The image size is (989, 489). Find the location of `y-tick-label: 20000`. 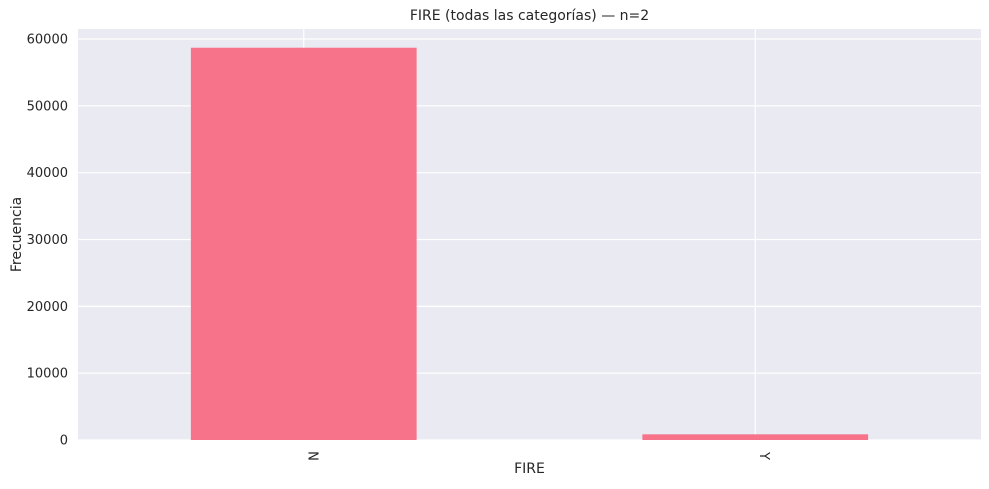

y-tick-label: 20000 is located at coordinates (47, 307).